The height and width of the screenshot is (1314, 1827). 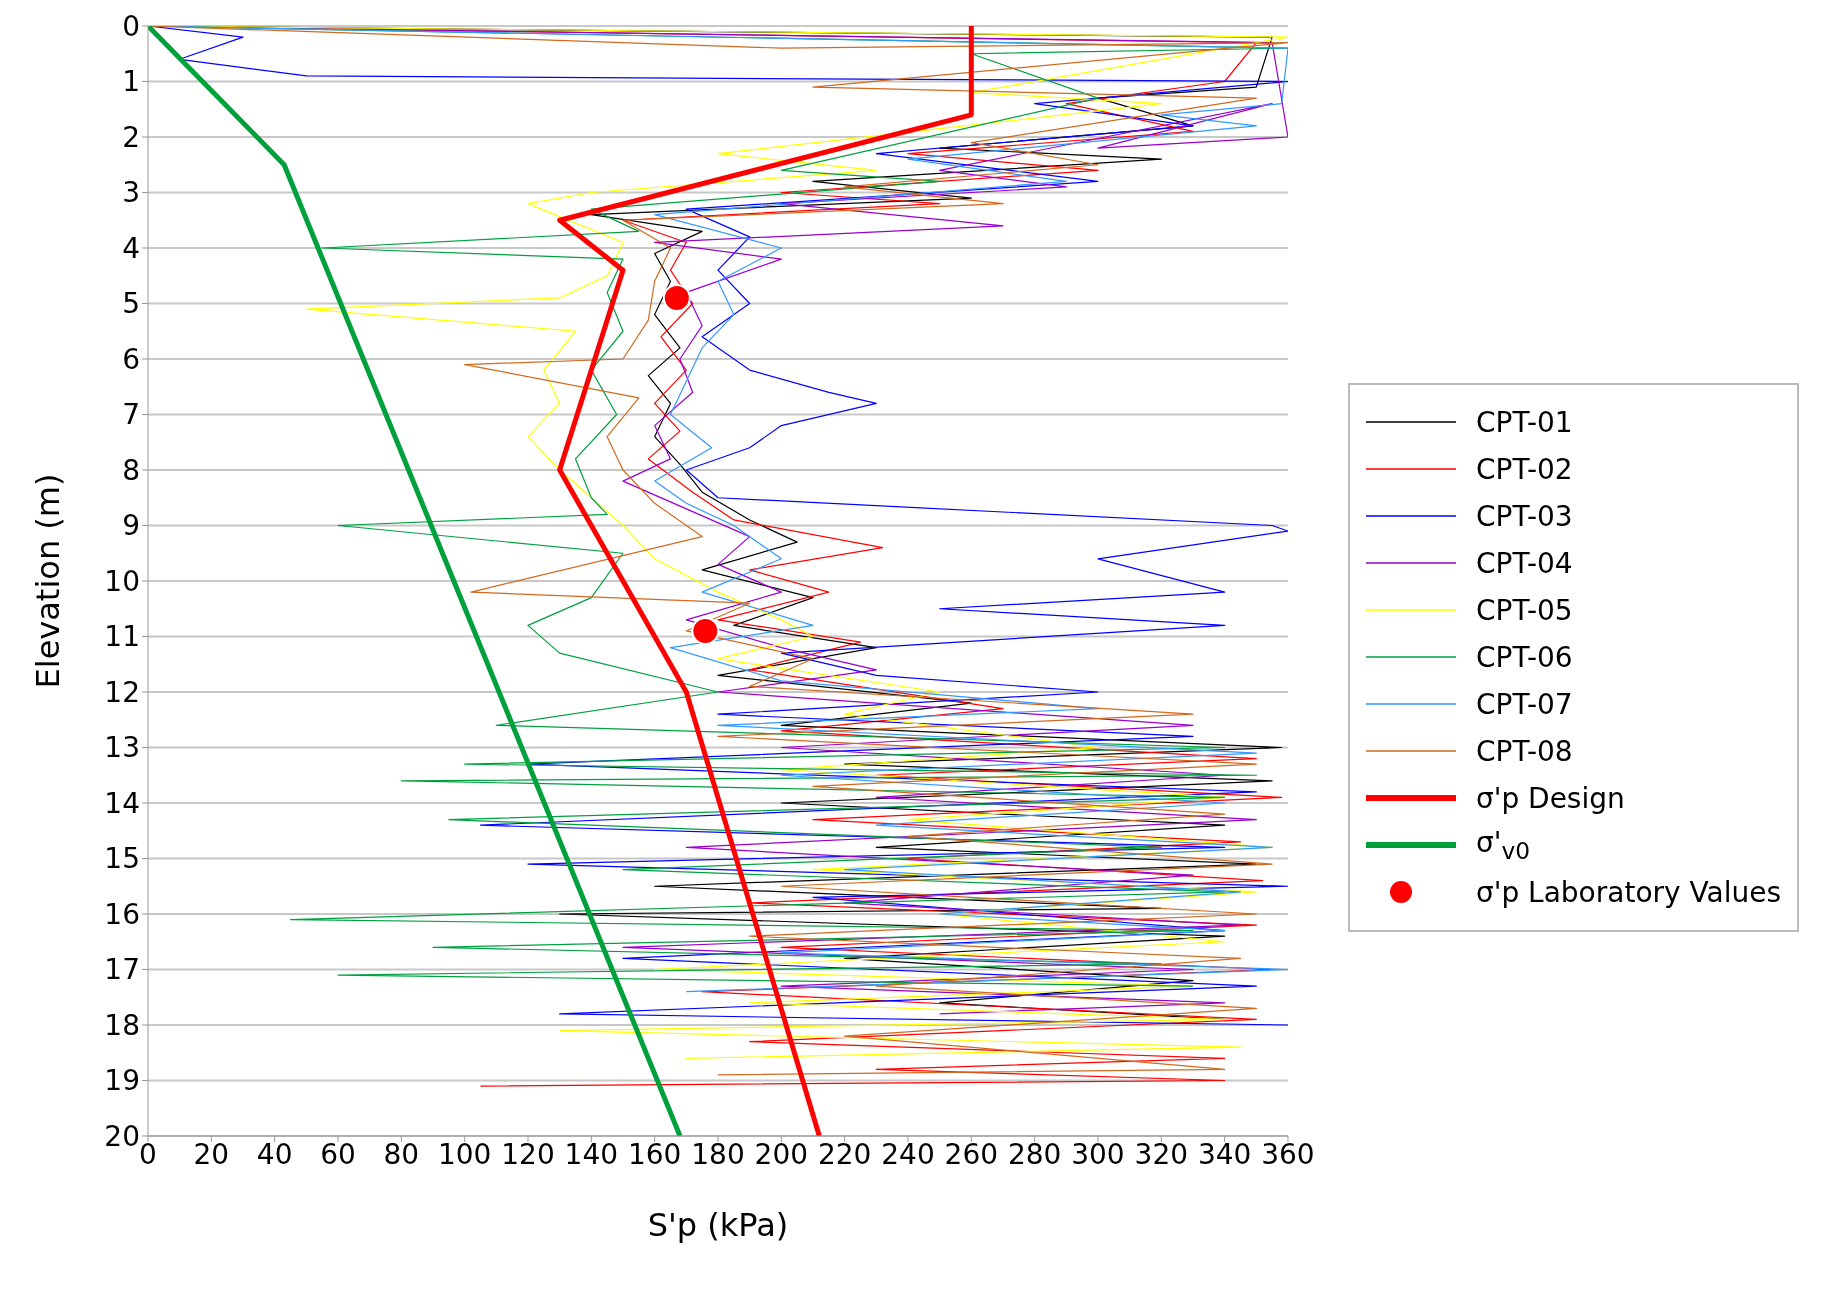 I want to click on x-tick-label: 320, so click(x=1161, y=1154).